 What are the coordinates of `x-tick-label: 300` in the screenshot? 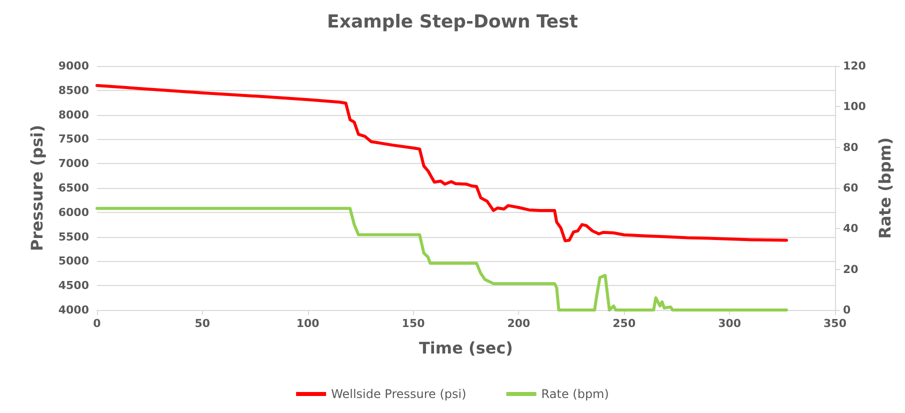 It's located at (730, 323).